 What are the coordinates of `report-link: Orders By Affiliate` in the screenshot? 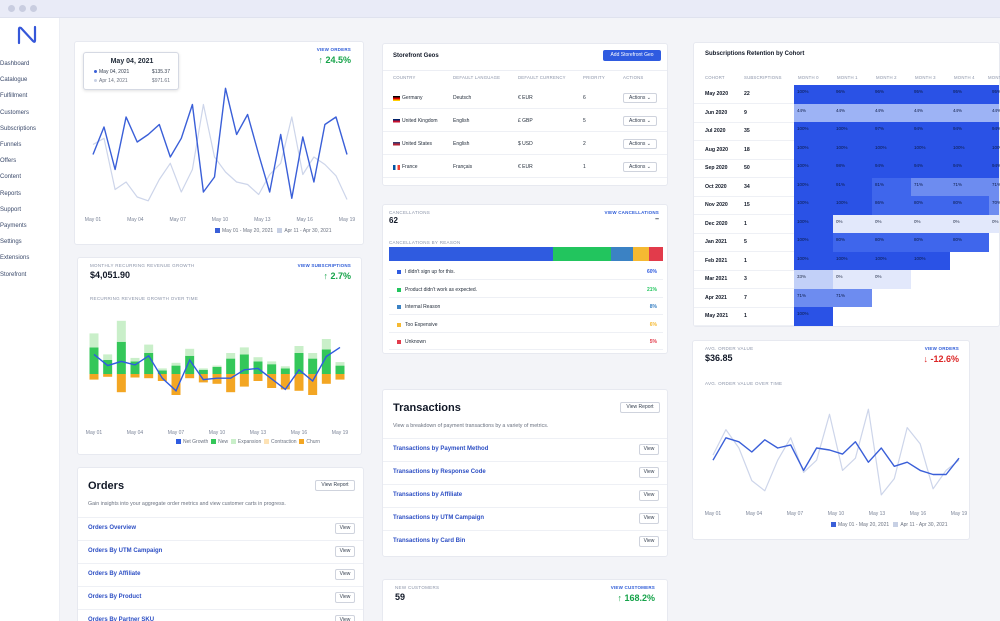 It's located at (114, 574).